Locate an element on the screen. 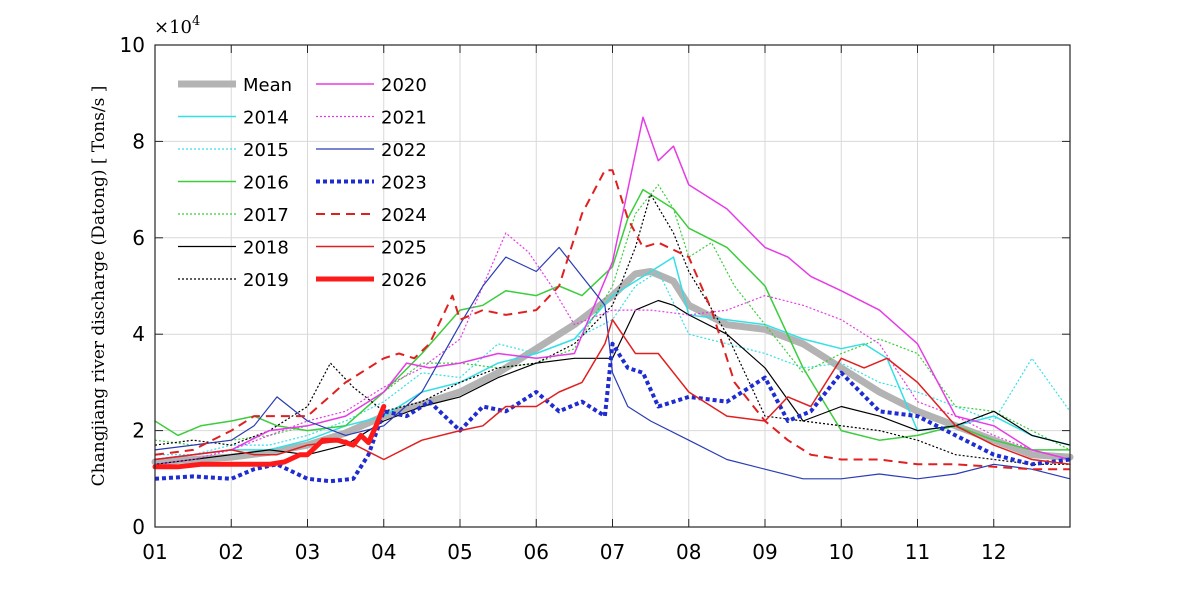 The height and width of the screenshot is (591, 1182). legend-label-mean: Mean is located at coordinates (267, 85).